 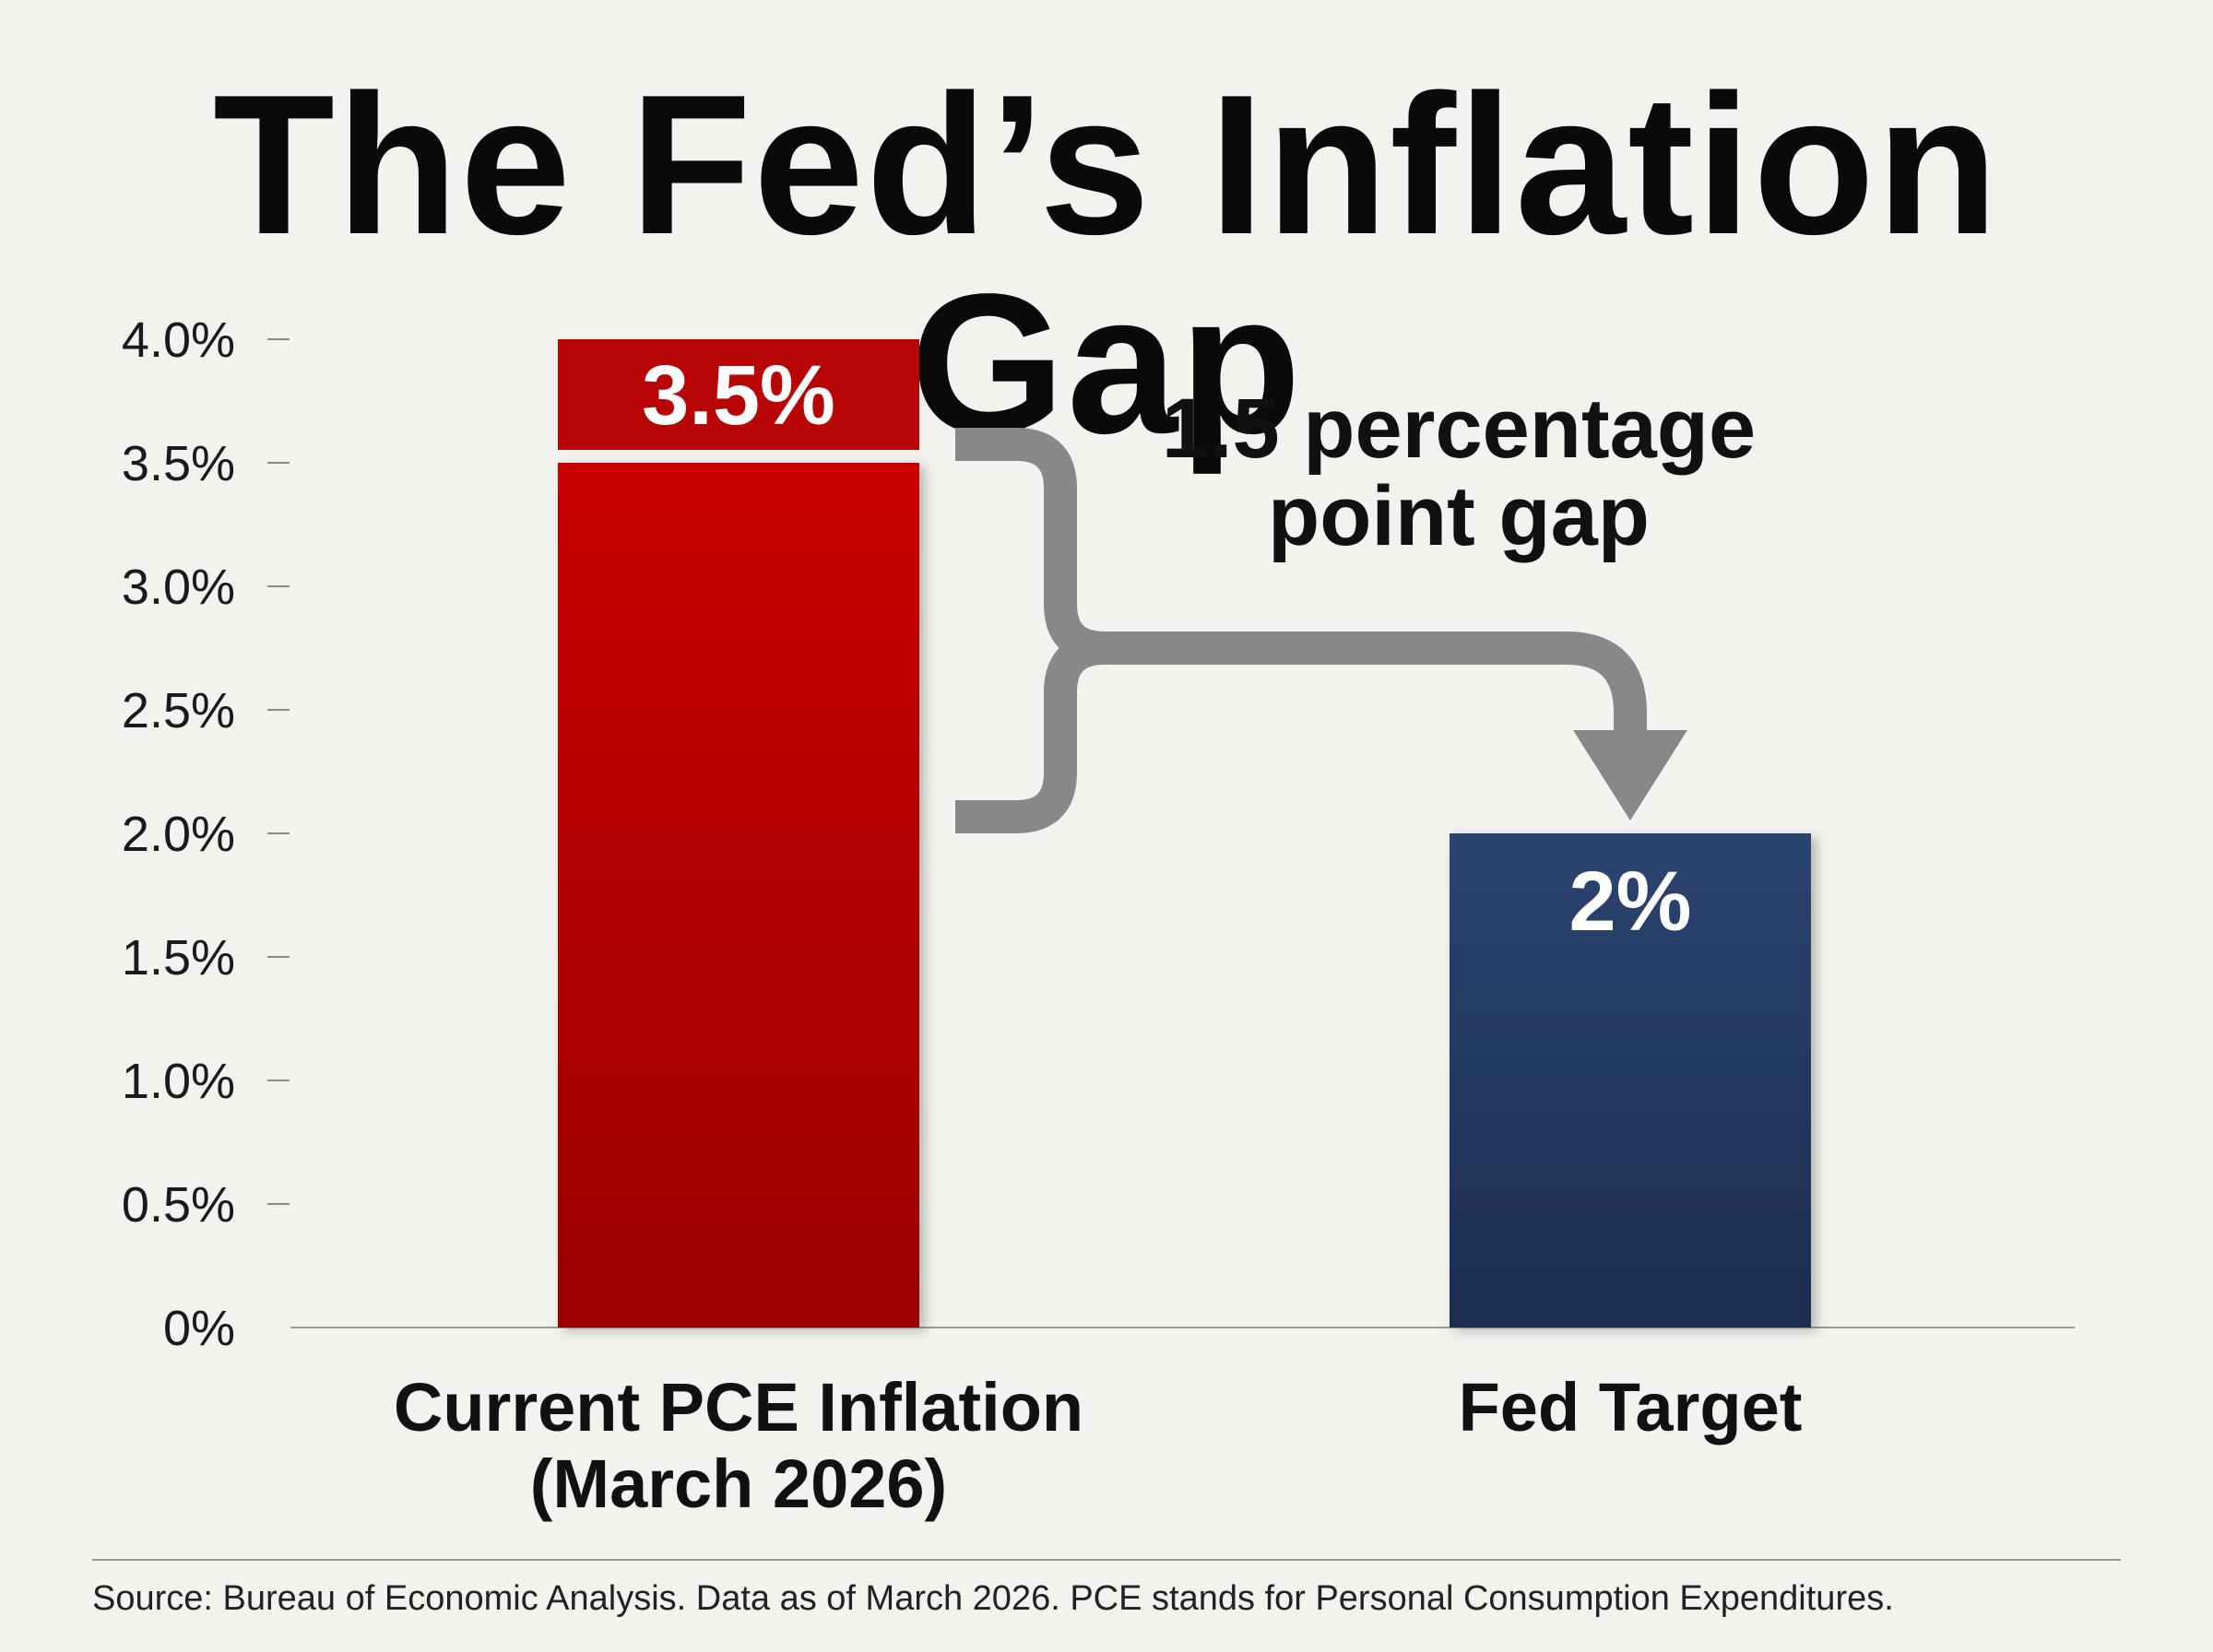 What do you see at coordinates (1459, 516) in the screenshot?
I see `gap-label: point gap` at bounding box center [1459, 516].